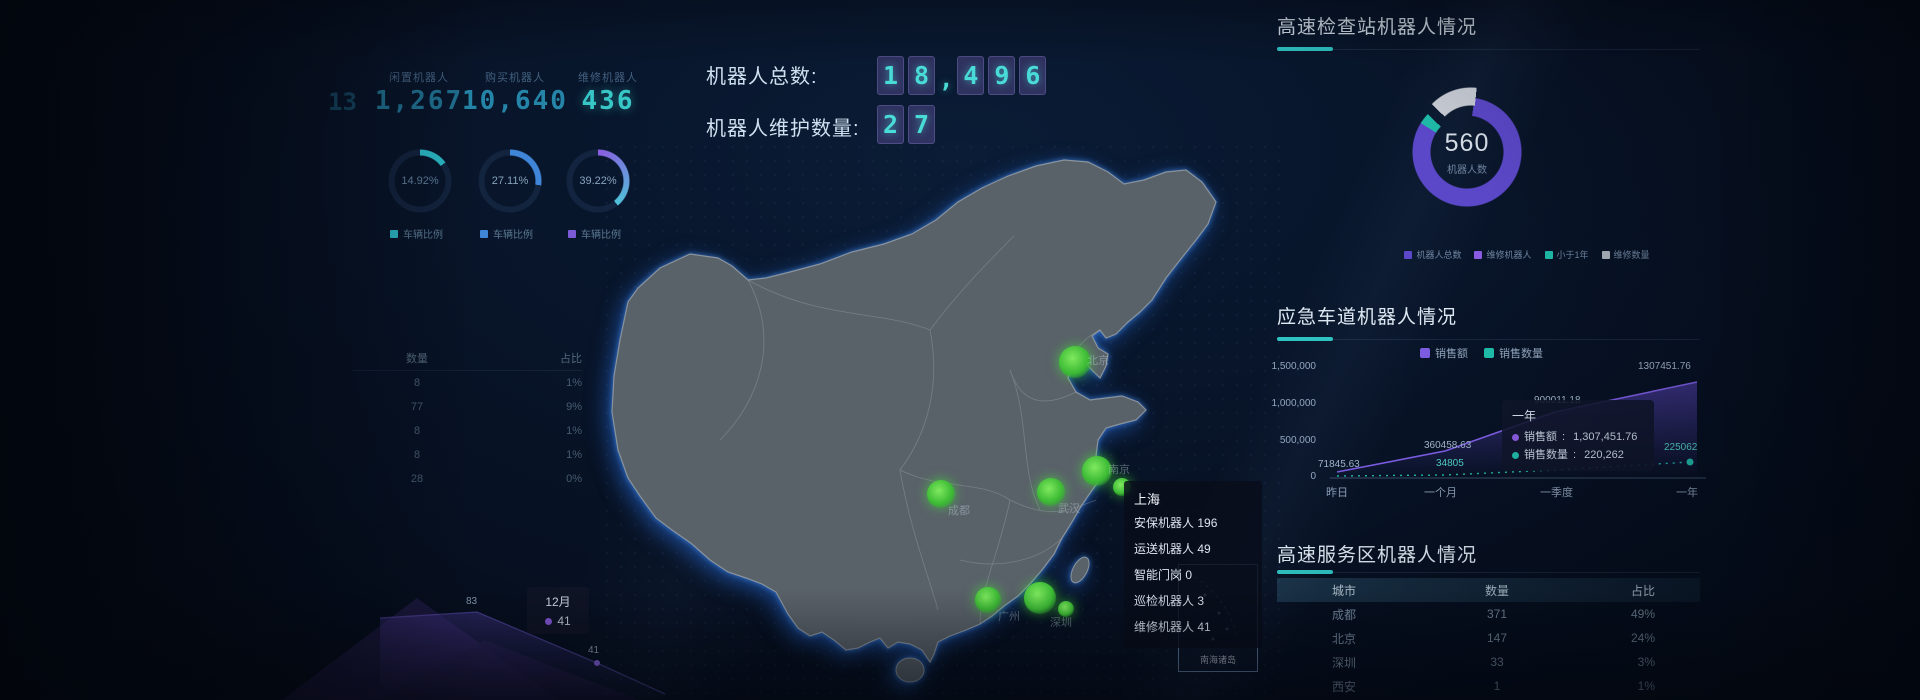  I want to click on donut-legend: 机器人总数 维修机器人 小于1年 维修数量, so click(1527, 254).